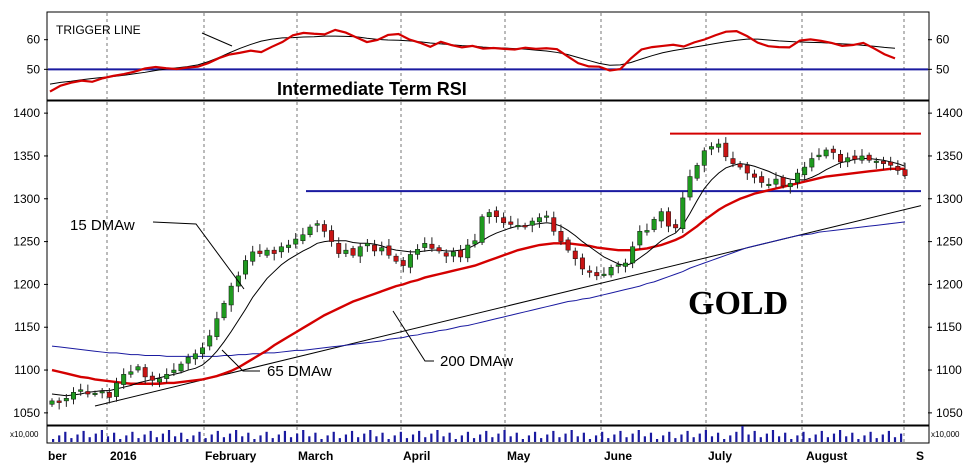 The width and height of the screenshot is (978, 470). Describe the element at coordinates (26, 199) in the screenshot. I see `price-tick-label-left: 1300` at that location.